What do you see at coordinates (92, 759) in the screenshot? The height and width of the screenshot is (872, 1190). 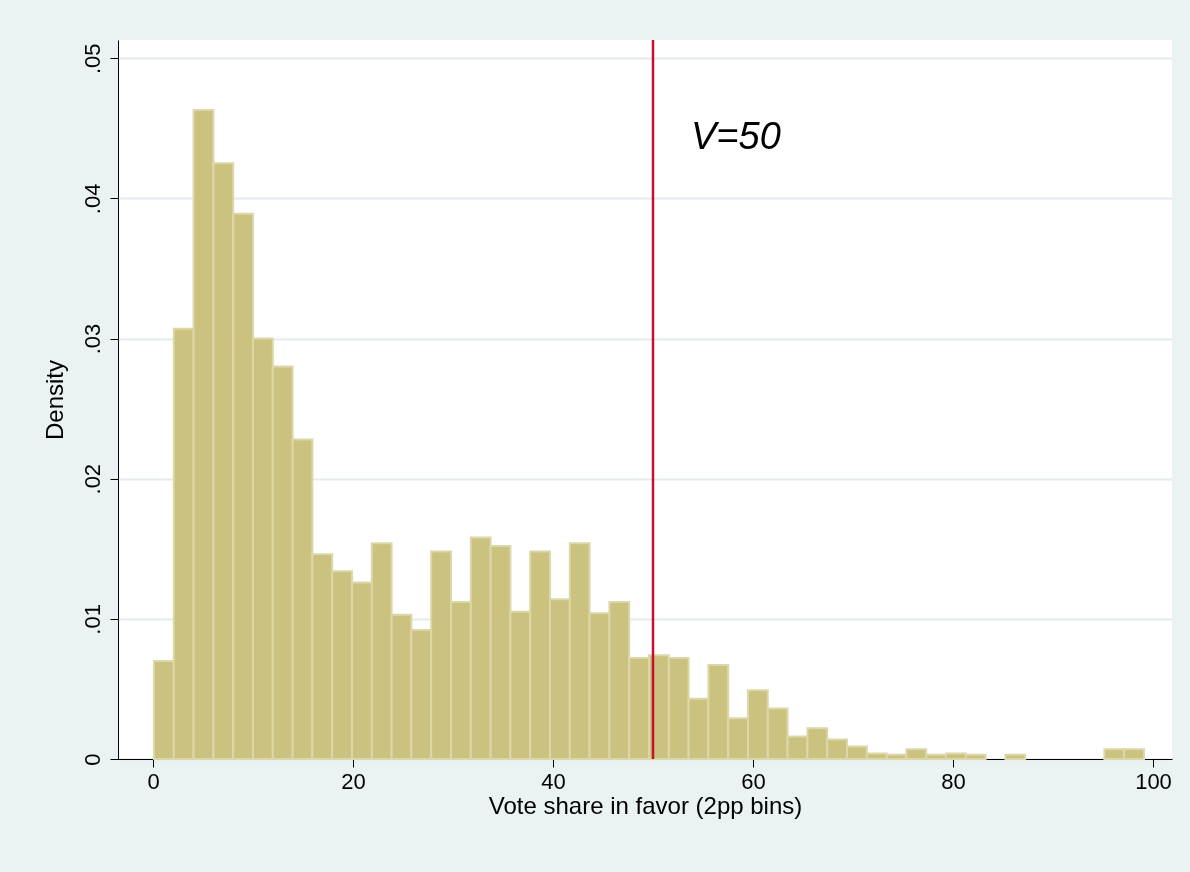 I see `y-tick-label: 0` at bounding box center [92, 759].